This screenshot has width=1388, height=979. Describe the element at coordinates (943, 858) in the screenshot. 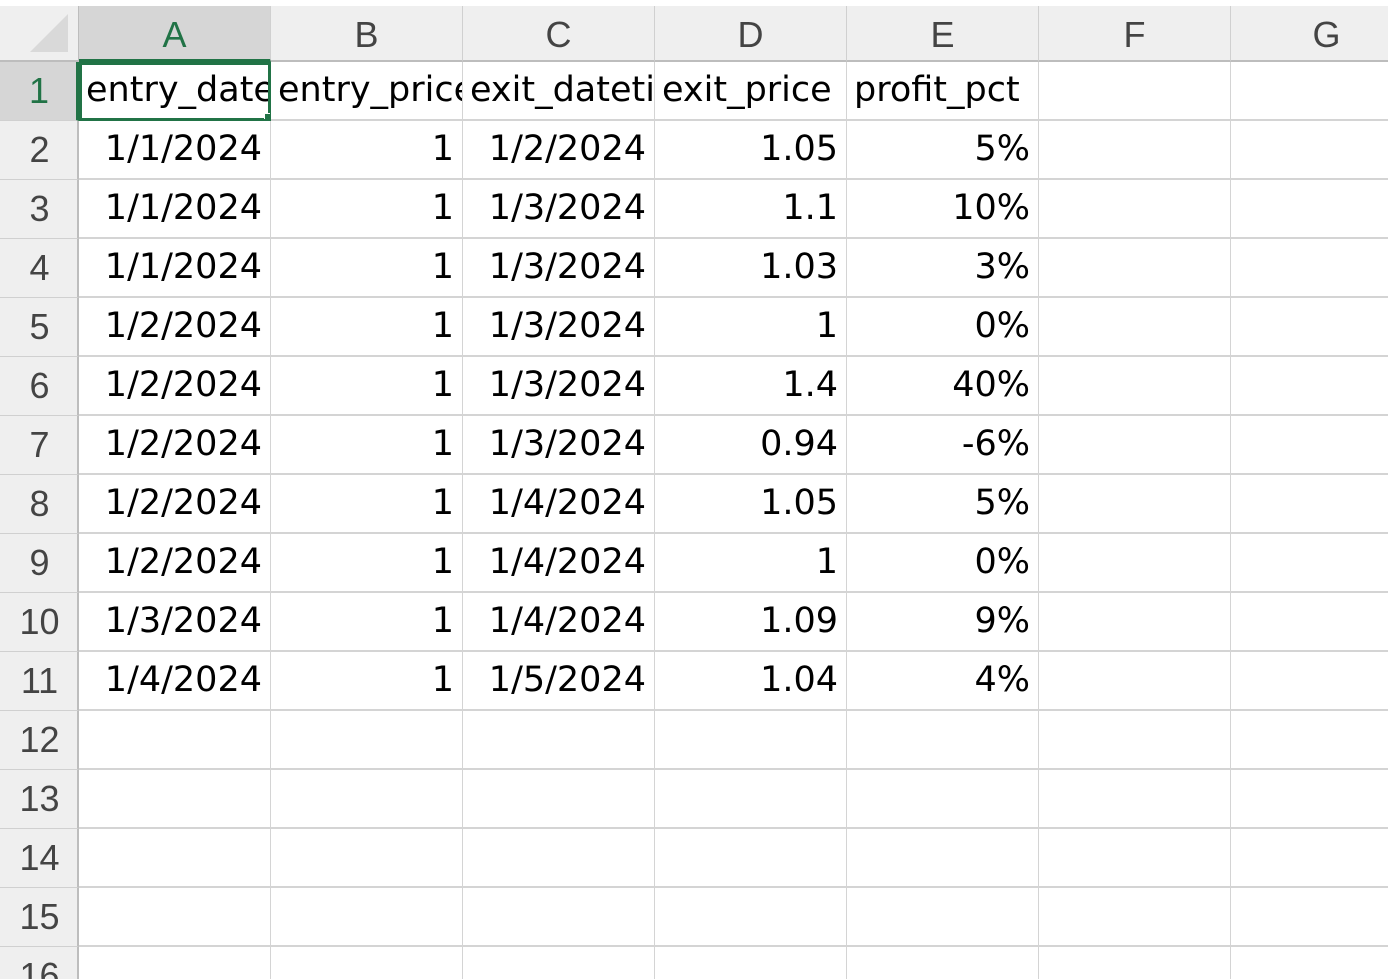

I see `cell-e14` at that location.